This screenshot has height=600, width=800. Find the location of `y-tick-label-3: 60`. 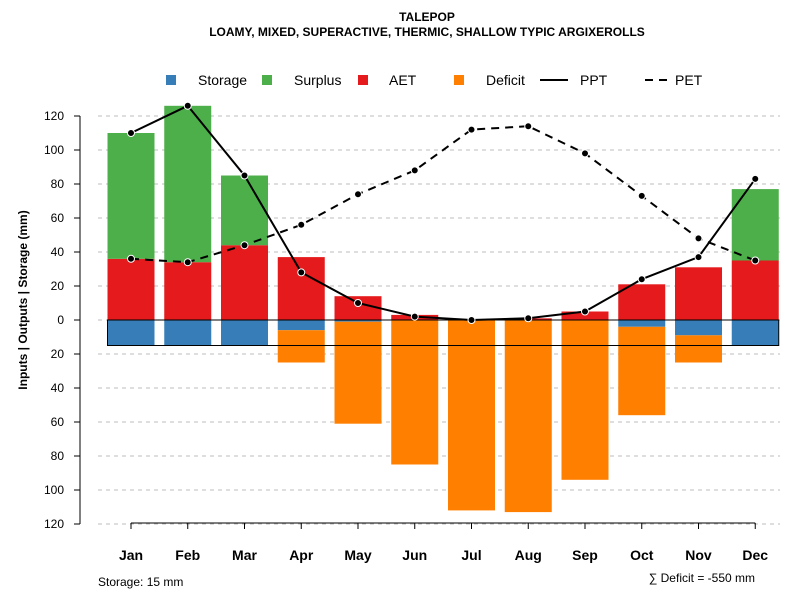

y-tick-label-3: 60 is located at coordinates (58, 218).